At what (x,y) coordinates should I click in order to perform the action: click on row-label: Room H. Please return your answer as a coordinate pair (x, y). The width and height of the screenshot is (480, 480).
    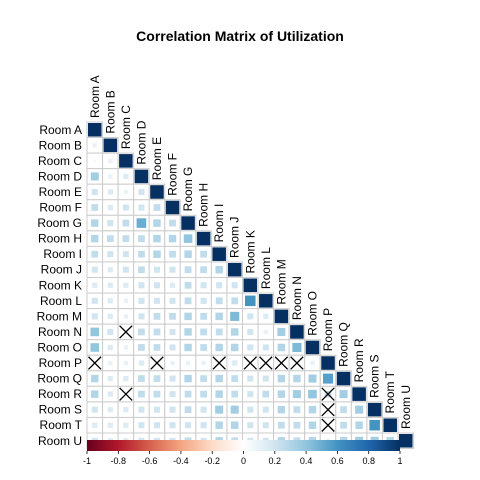
    Looking at the image, I should click on (60, 239).